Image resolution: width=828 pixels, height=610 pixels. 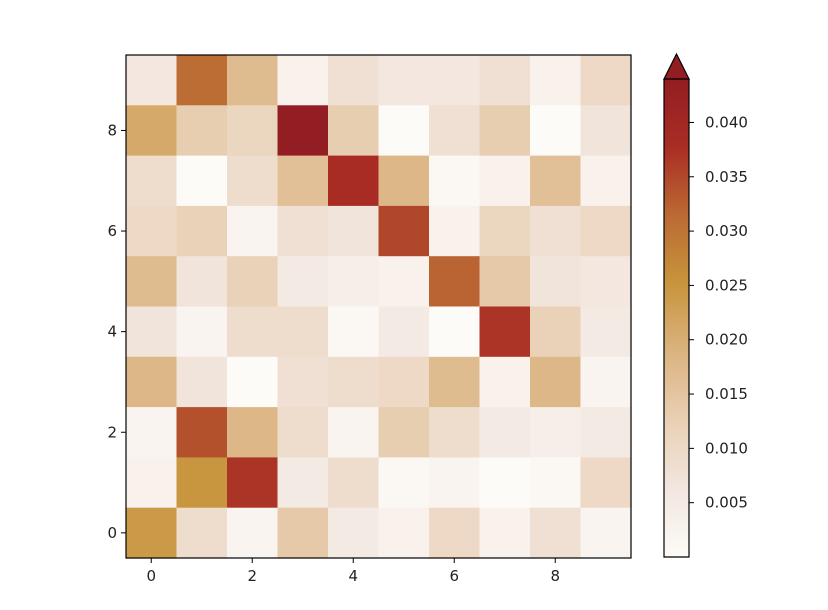 I want to click on y-tick-label: 0, so click(x=112, y=533).